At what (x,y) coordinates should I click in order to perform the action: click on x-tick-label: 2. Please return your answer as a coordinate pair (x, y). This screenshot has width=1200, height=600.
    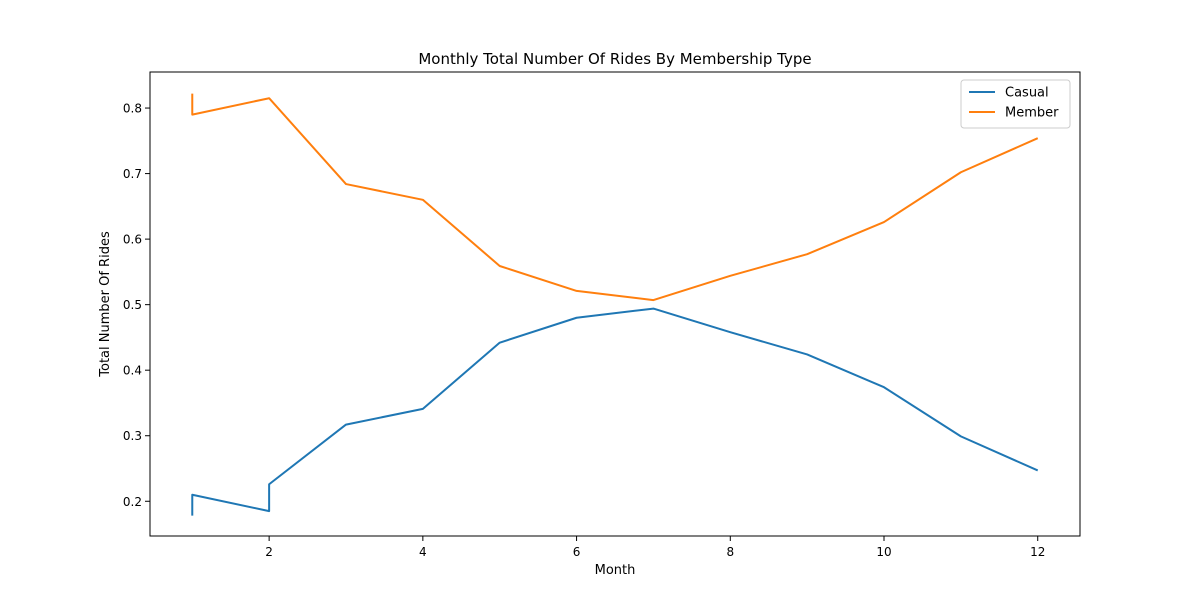
    Looking at the image, I should click on (269, 552).